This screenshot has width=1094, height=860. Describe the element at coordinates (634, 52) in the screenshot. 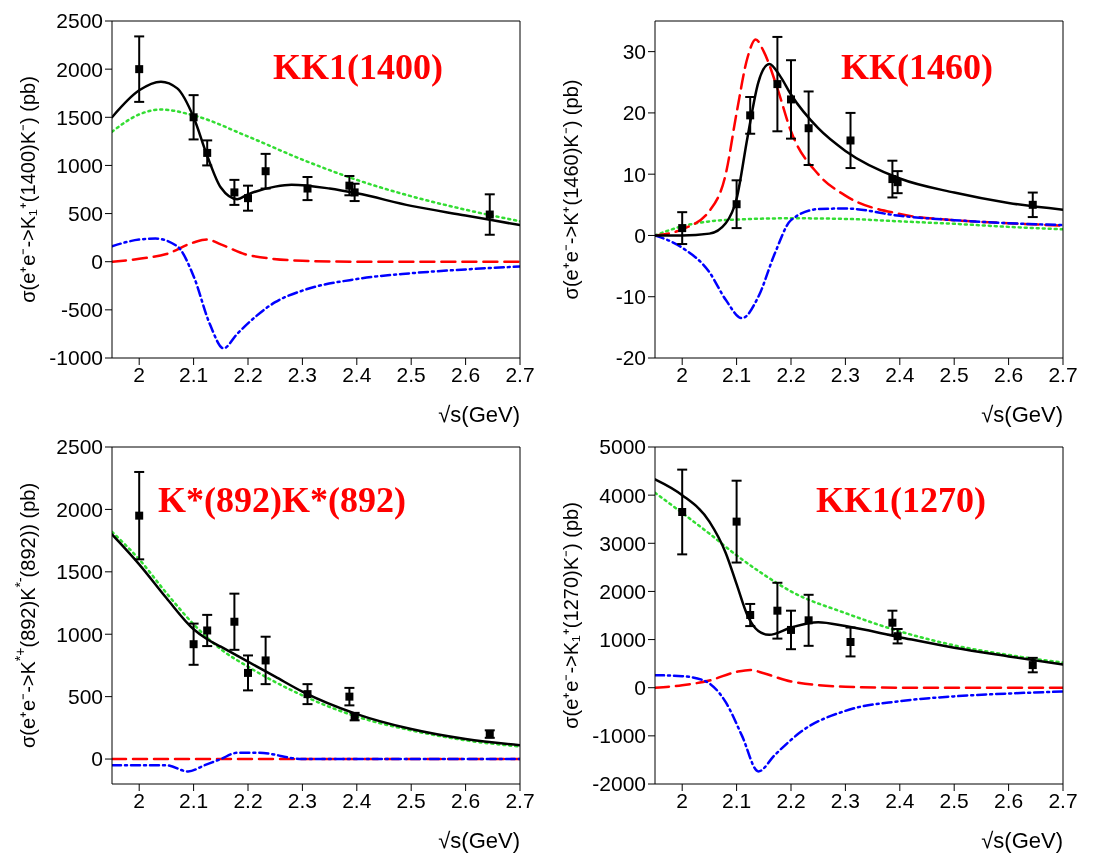

I see `y-tick-label: 30` at that location.